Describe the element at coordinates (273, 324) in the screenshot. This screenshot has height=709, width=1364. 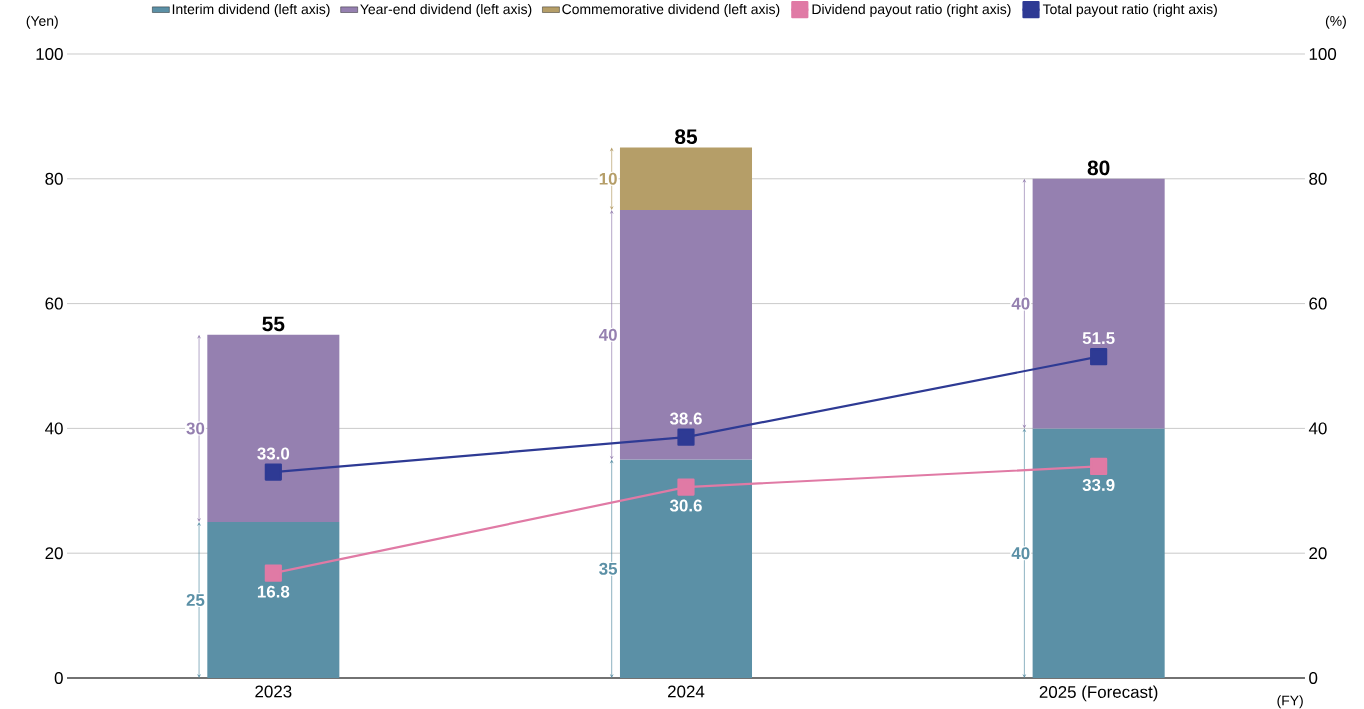
I see `total-label: 55` at that location.